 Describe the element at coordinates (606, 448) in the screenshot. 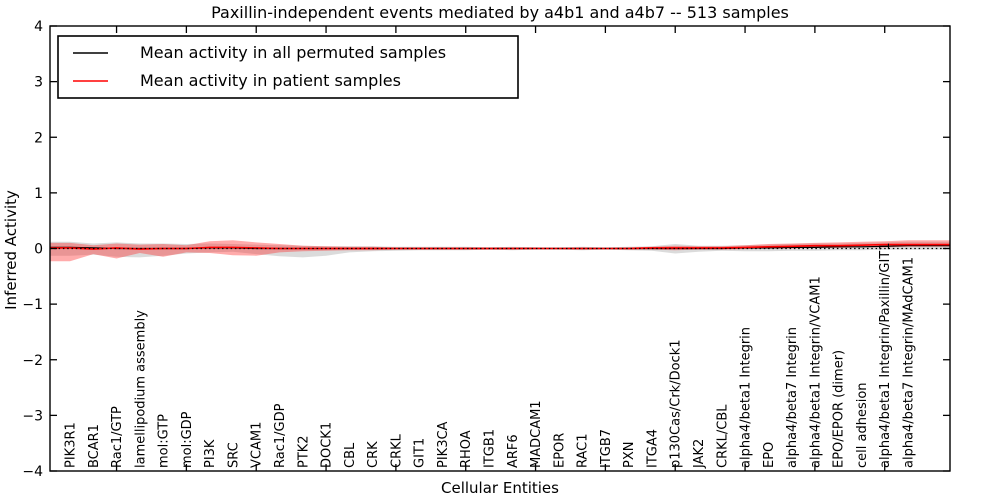

I see `x-tick-label: ITGB7` at that location.